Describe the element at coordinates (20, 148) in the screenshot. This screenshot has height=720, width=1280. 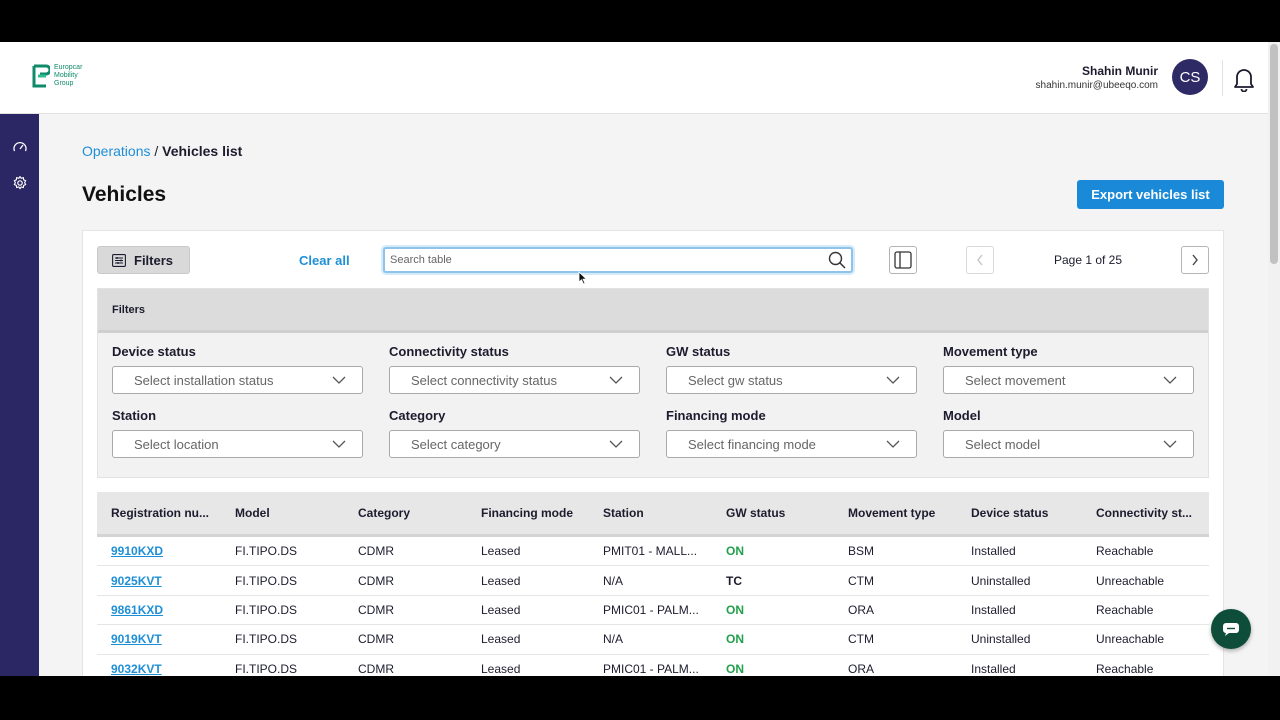
I see `dashboard-icon` at that location.